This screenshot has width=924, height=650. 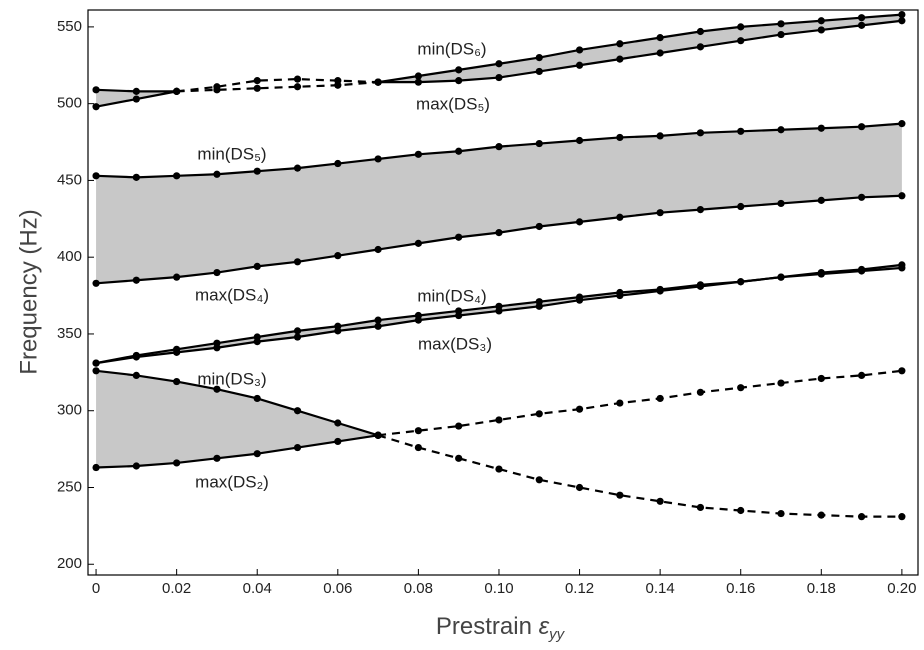 What do you see at coordinates (660, 588) in the screenshot?
I see `x-tick-label: 0.14` at bounding box center [660, 588].